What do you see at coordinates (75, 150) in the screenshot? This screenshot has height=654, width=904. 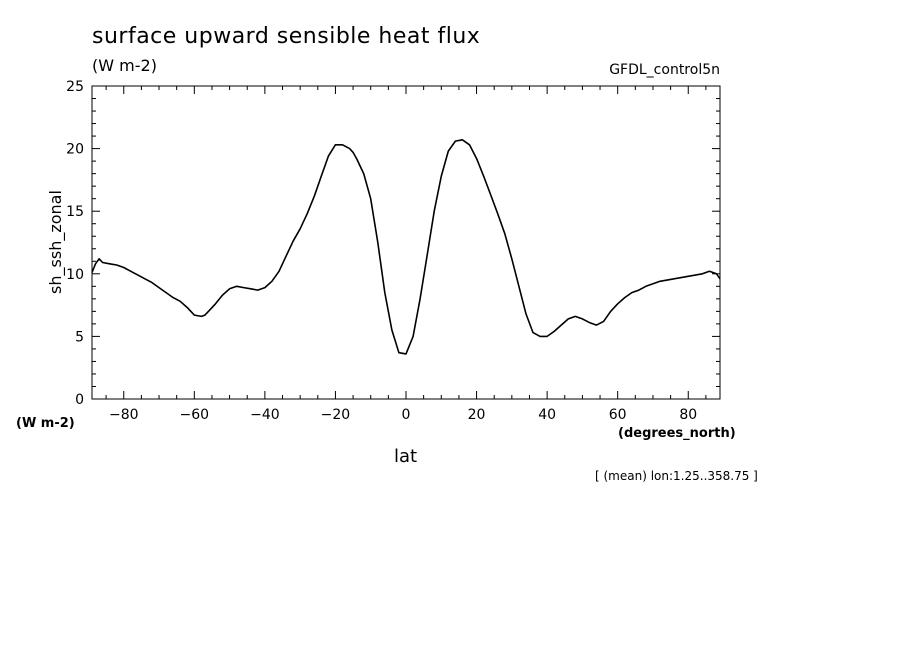 I see `y-tick-label: 20` at bounding box center [75, 150].